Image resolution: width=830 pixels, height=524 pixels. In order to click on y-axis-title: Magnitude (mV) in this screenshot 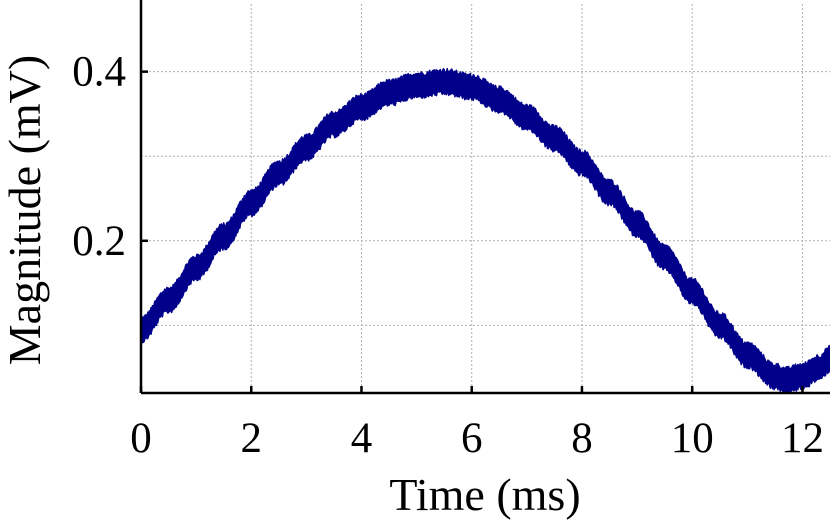, I will do `click(25, 210)`.